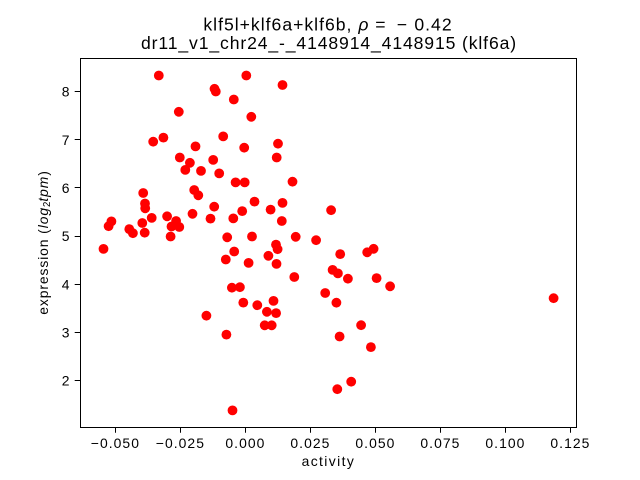  What do you see at coordinates (375, 443) in the screenshot?
I see `svg-text: 0.050` at bounding box center [375, 443].